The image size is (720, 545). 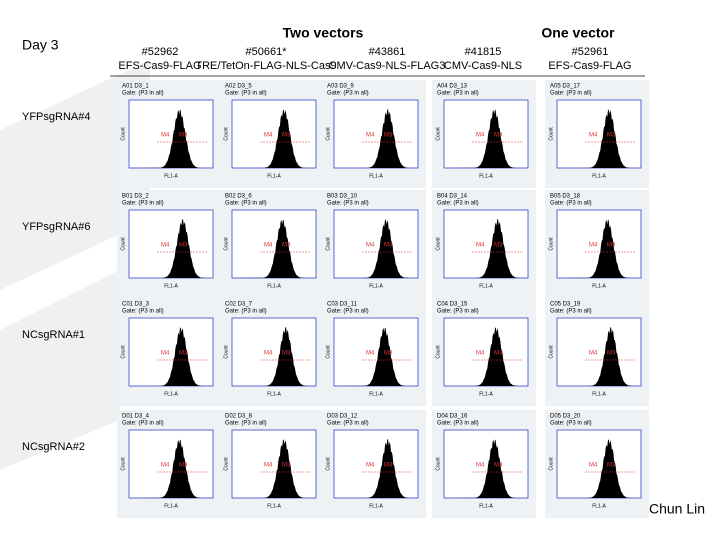 What do you see at coordinates (135, 197) in the screenshot?
I see `panel-well: B01 D3_2` at bounding box center [135, 197].